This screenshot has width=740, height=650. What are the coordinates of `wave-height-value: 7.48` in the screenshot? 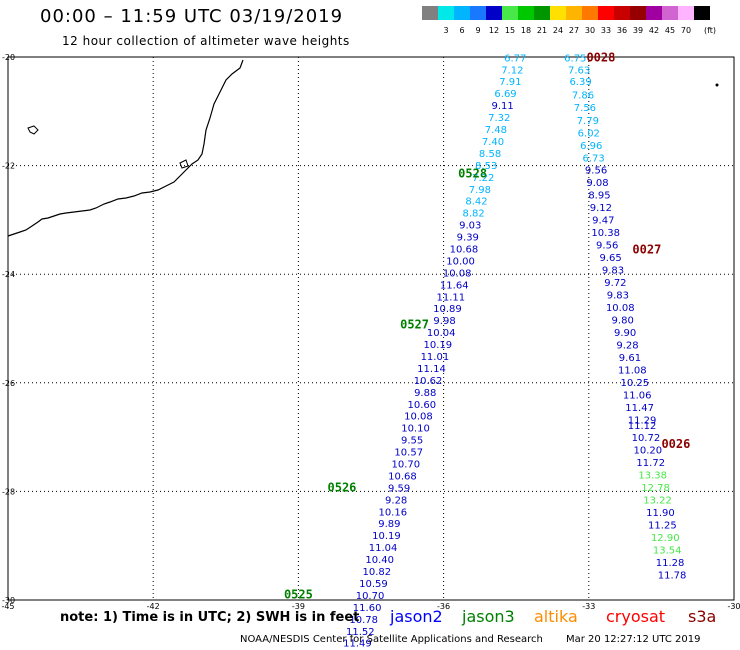 It's located at (496, 130).